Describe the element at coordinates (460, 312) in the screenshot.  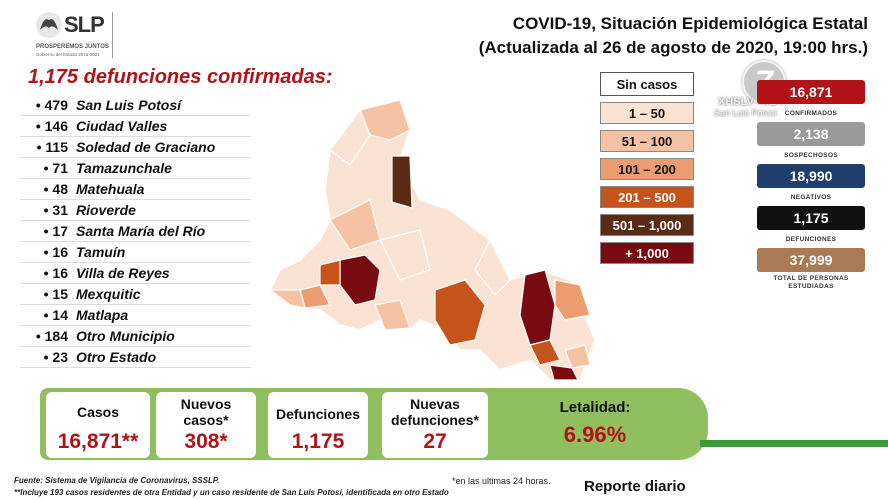
I see `region-rioverde` at that location.